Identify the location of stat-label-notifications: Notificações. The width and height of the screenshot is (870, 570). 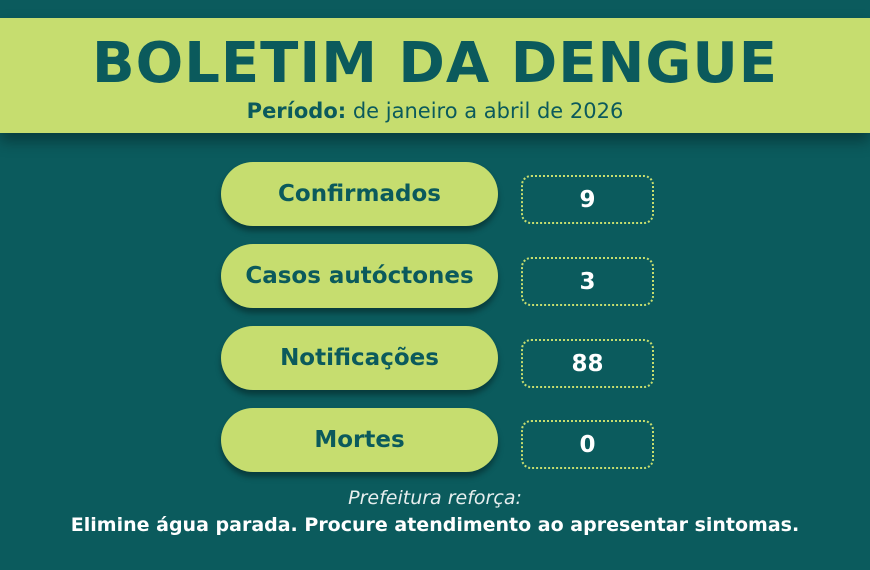
(359, 358).